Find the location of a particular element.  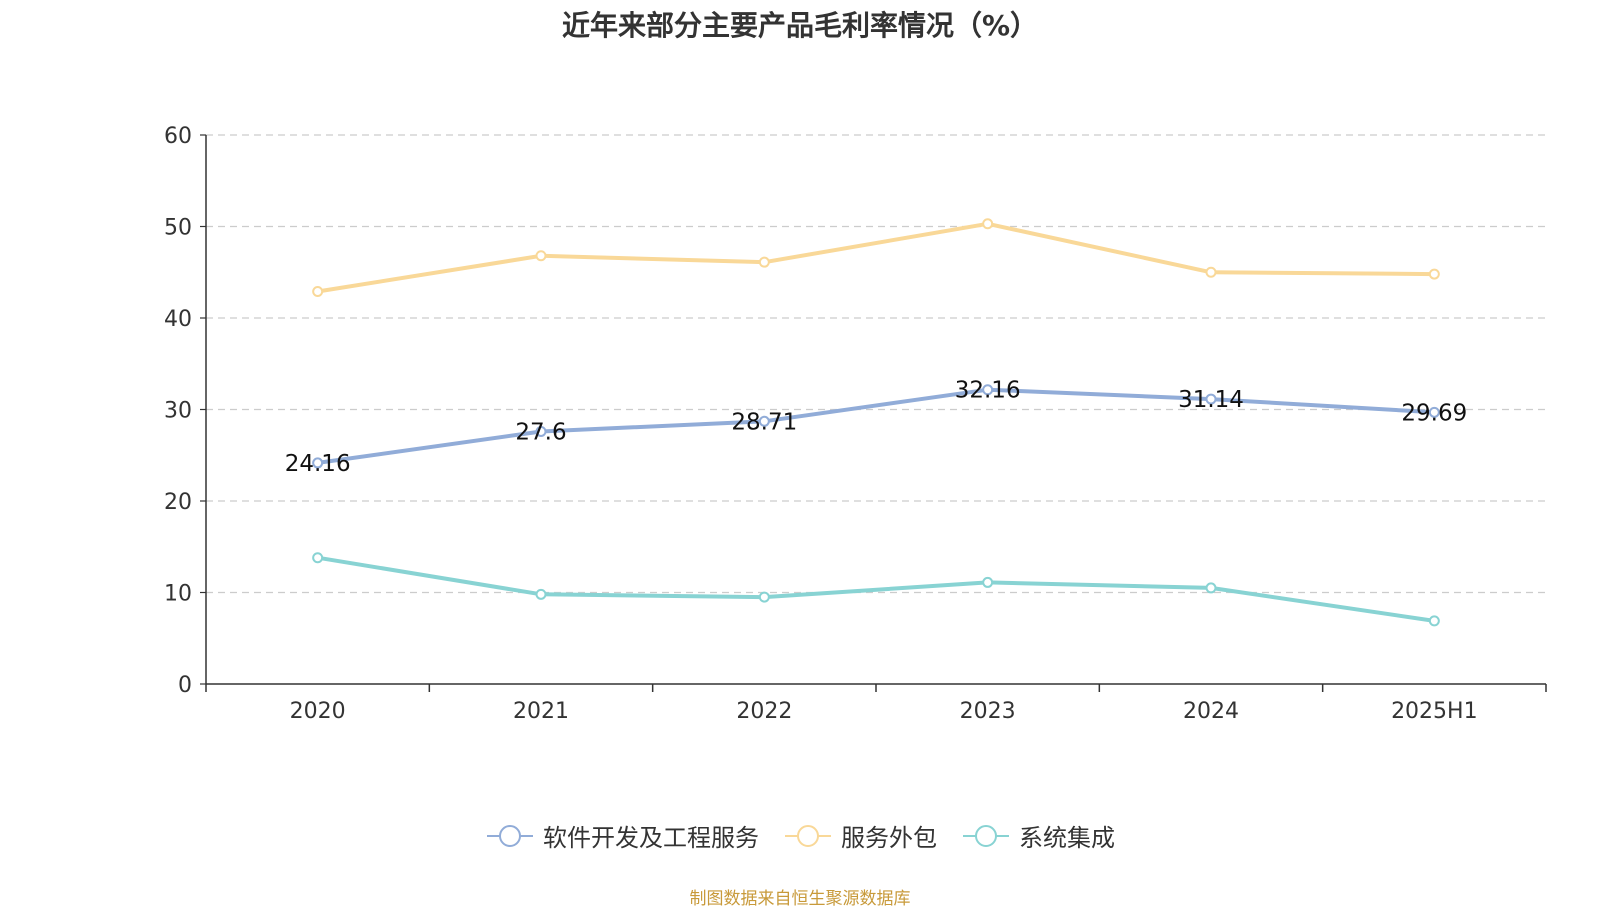

x-tick-label: 2023 is located at coordinates (988, 711).